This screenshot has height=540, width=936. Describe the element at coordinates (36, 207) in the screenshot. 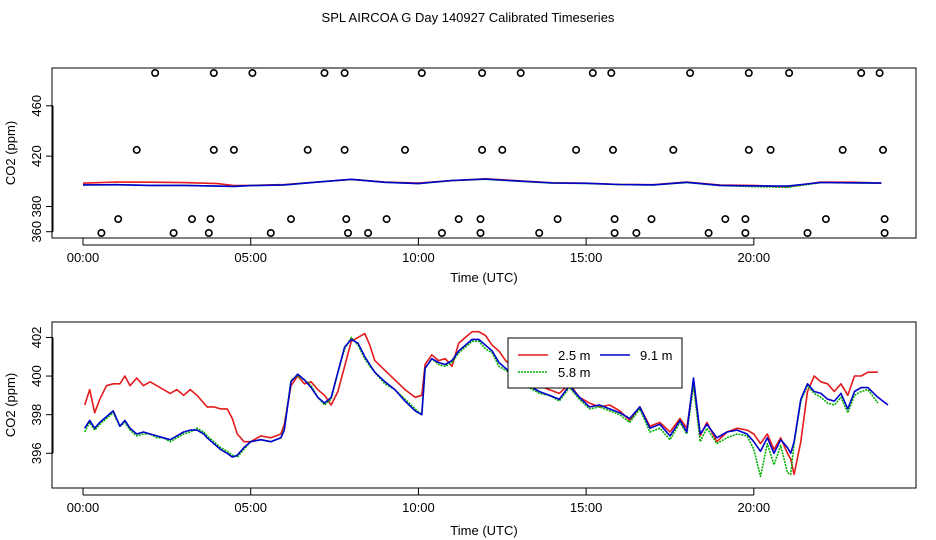

I see `y-tick-label: 380` at that location.